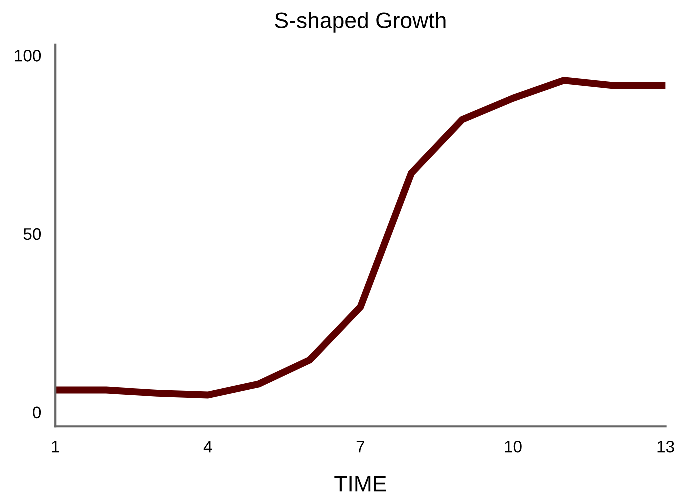  I want to click on x-axis-title: TIME, so click(360, 484).